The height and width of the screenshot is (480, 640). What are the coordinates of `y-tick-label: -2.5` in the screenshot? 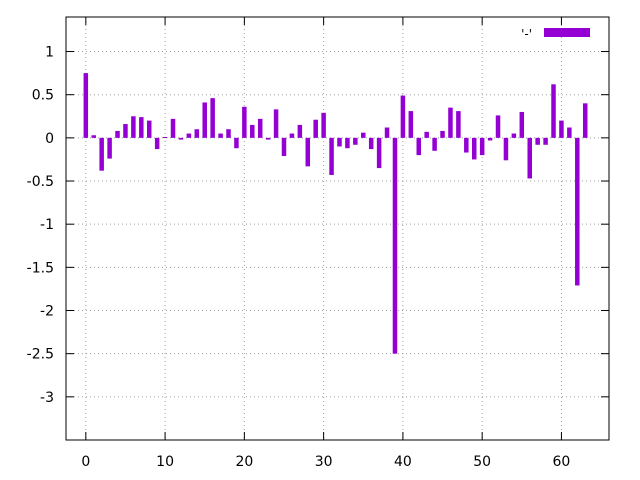 It's located at (40, 355).